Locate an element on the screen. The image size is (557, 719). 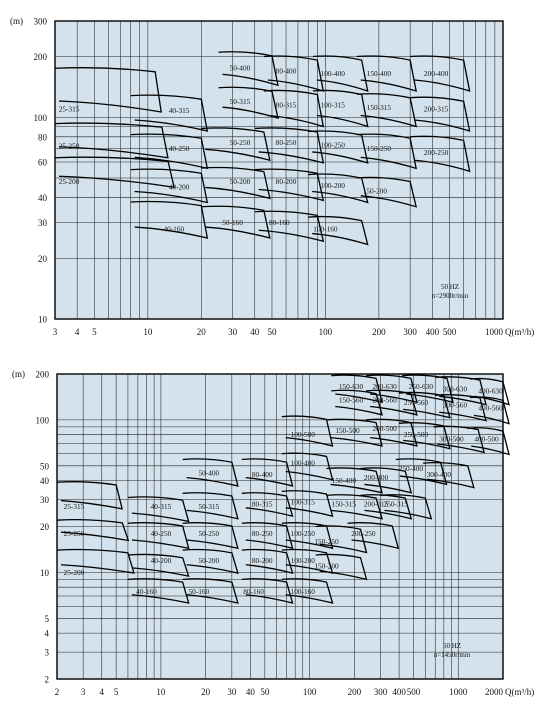
model-label: 400-500 is located at coordinates (486, 438).